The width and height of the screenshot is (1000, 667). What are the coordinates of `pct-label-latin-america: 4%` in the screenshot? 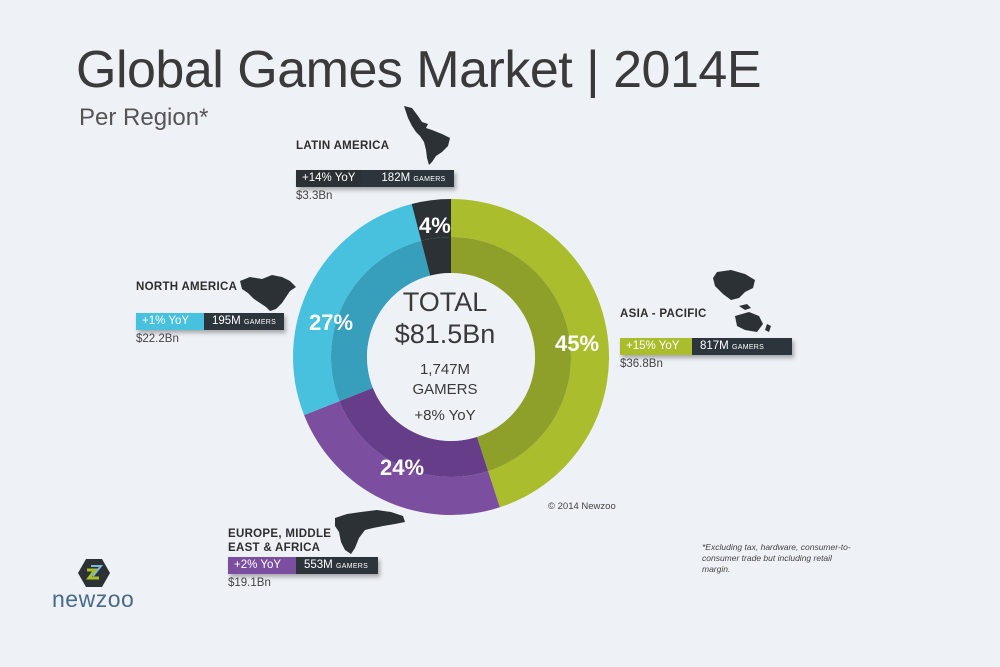 It's located at (435, 225).